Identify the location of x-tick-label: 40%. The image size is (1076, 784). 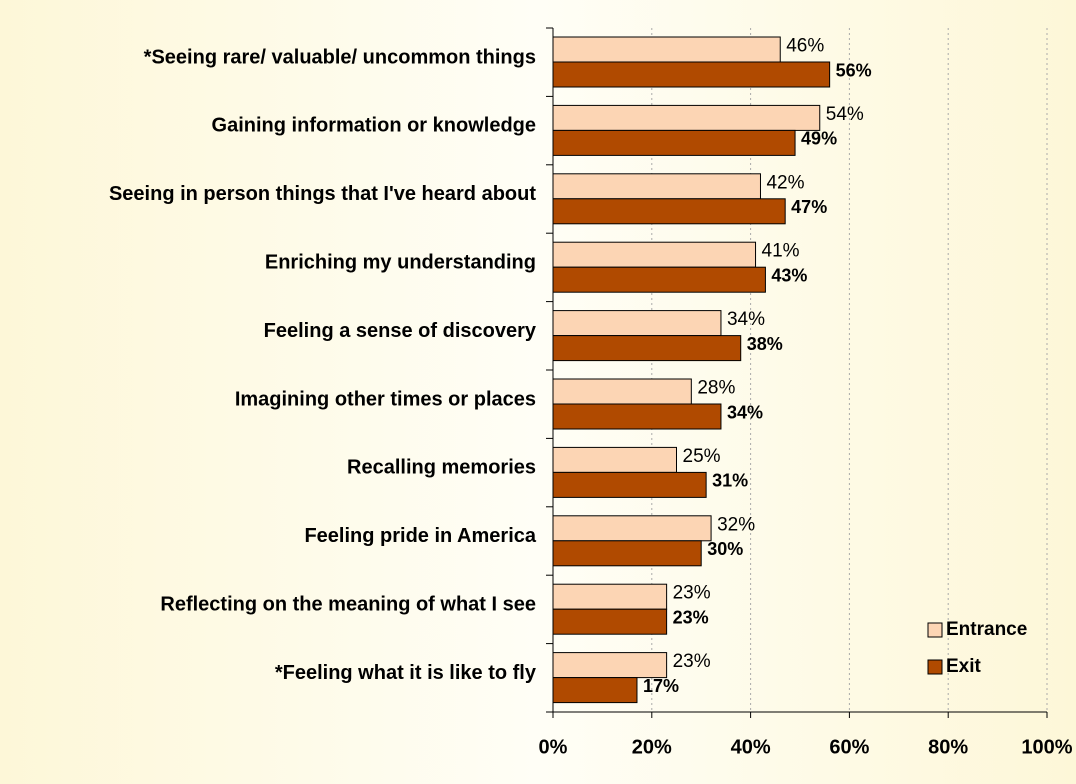
(751, 747).